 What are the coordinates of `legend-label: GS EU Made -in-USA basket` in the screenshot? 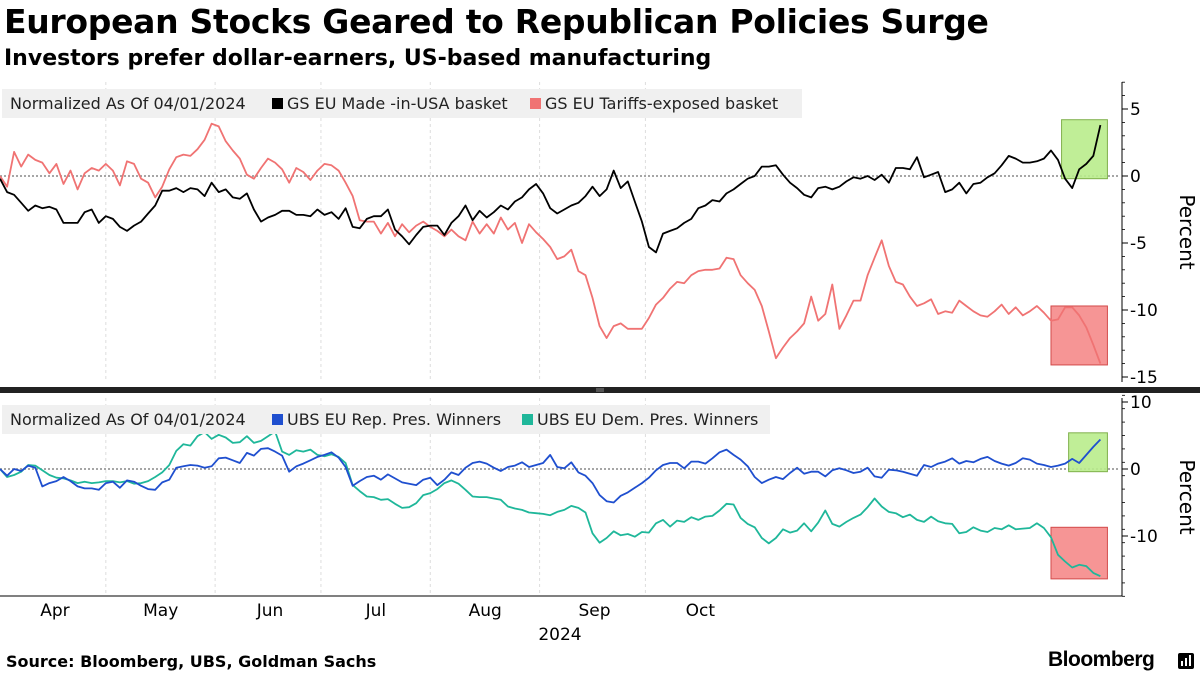 It's located at (397, 103).